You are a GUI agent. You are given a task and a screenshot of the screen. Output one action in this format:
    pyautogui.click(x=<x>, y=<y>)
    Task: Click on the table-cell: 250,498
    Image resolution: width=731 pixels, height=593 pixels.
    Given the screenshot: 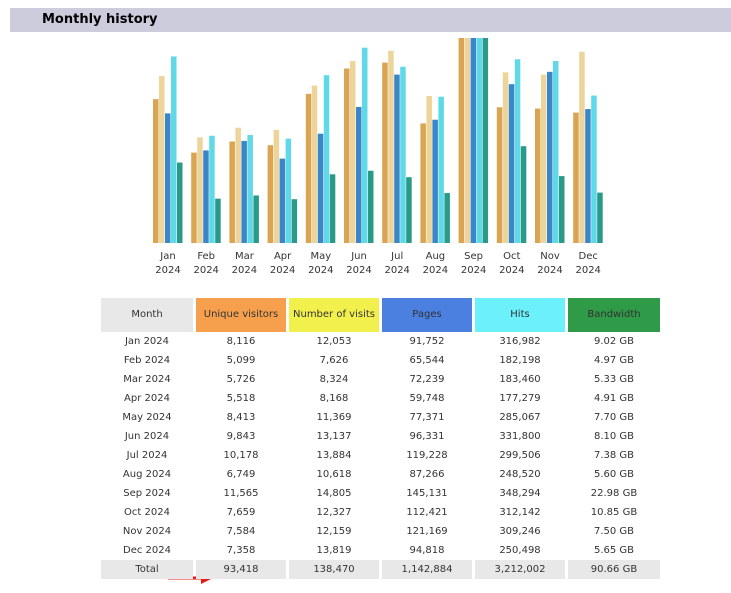 What is the action you would take?
    pyautogui.click(x=520, y=550)
    